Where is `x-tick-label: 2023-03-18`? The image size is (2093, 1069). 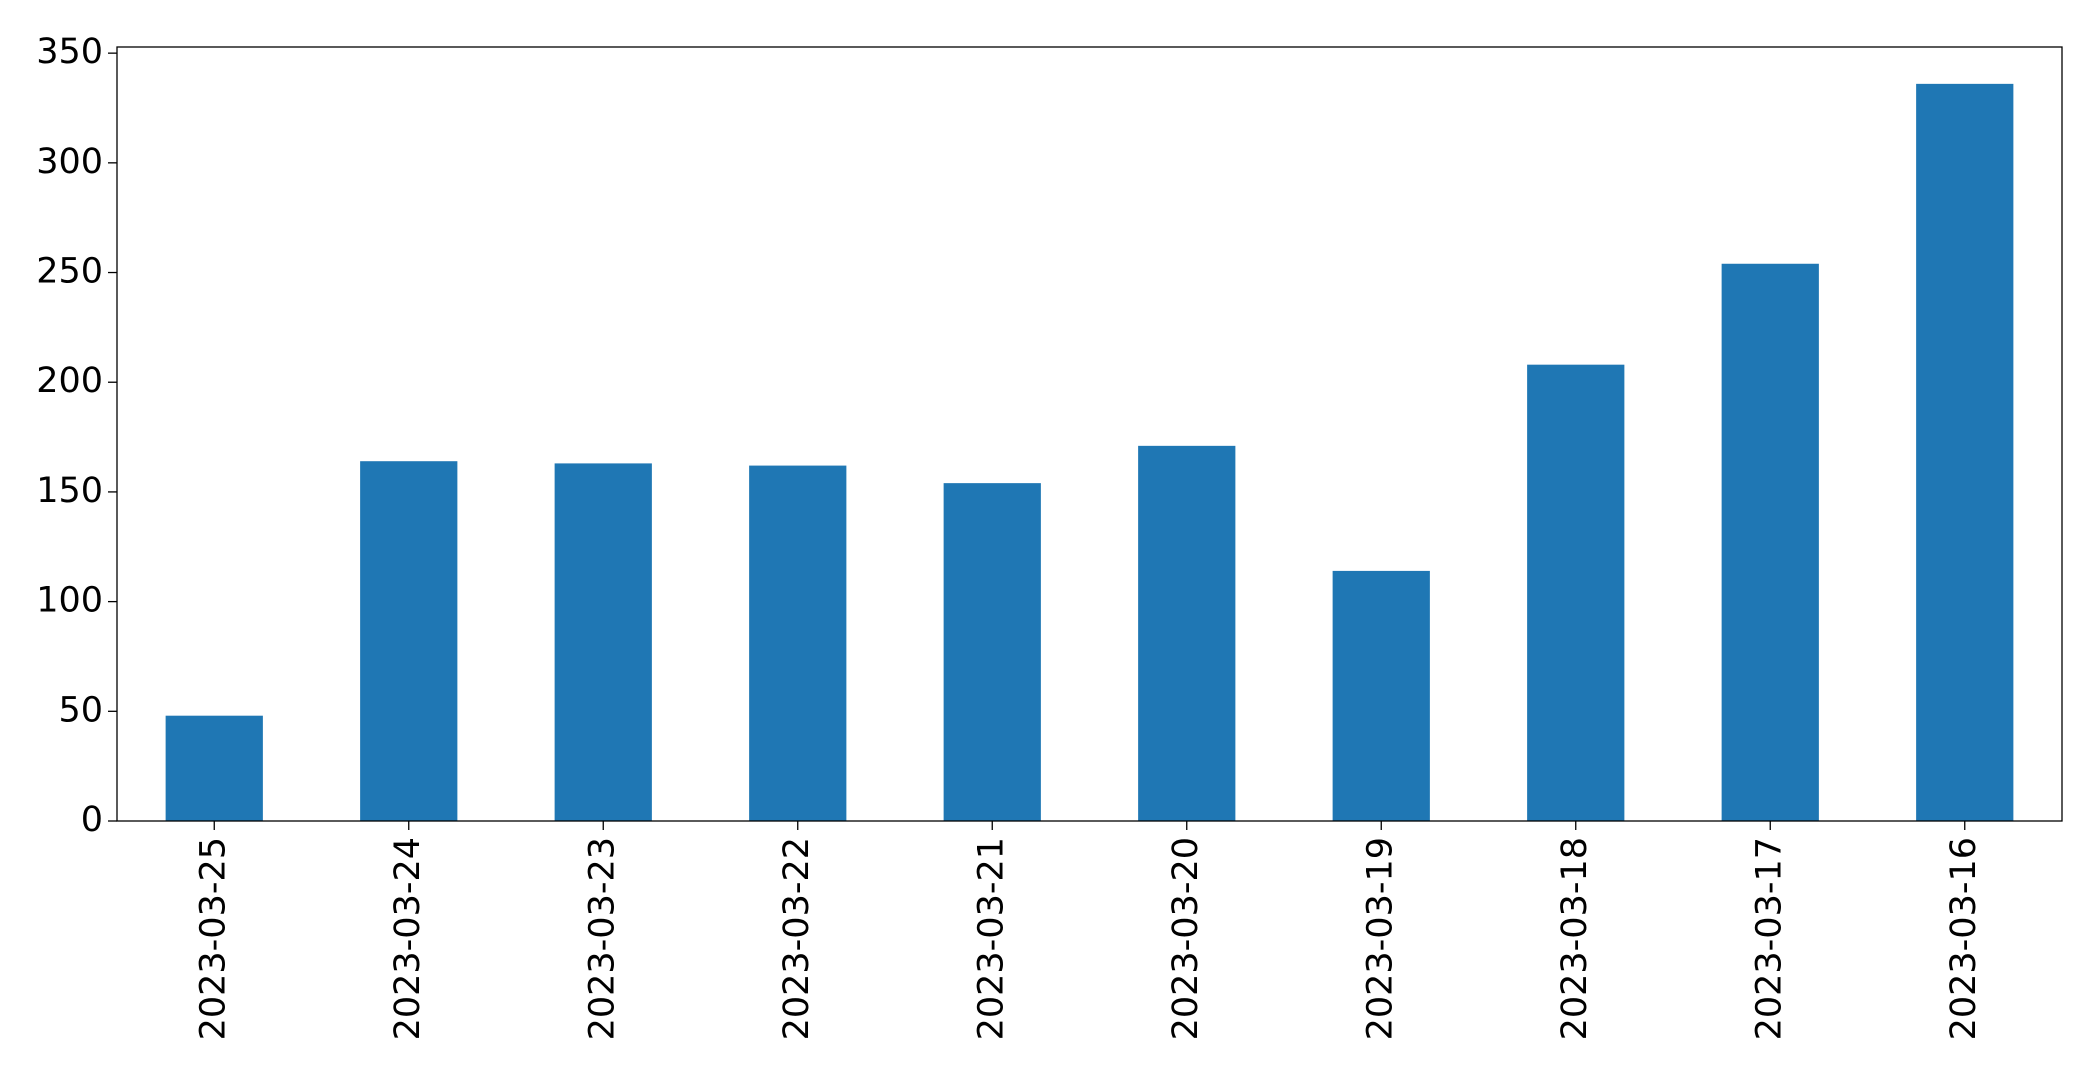 x-tick-label: 2023-03-18 is located at coordinates (1575, 938).